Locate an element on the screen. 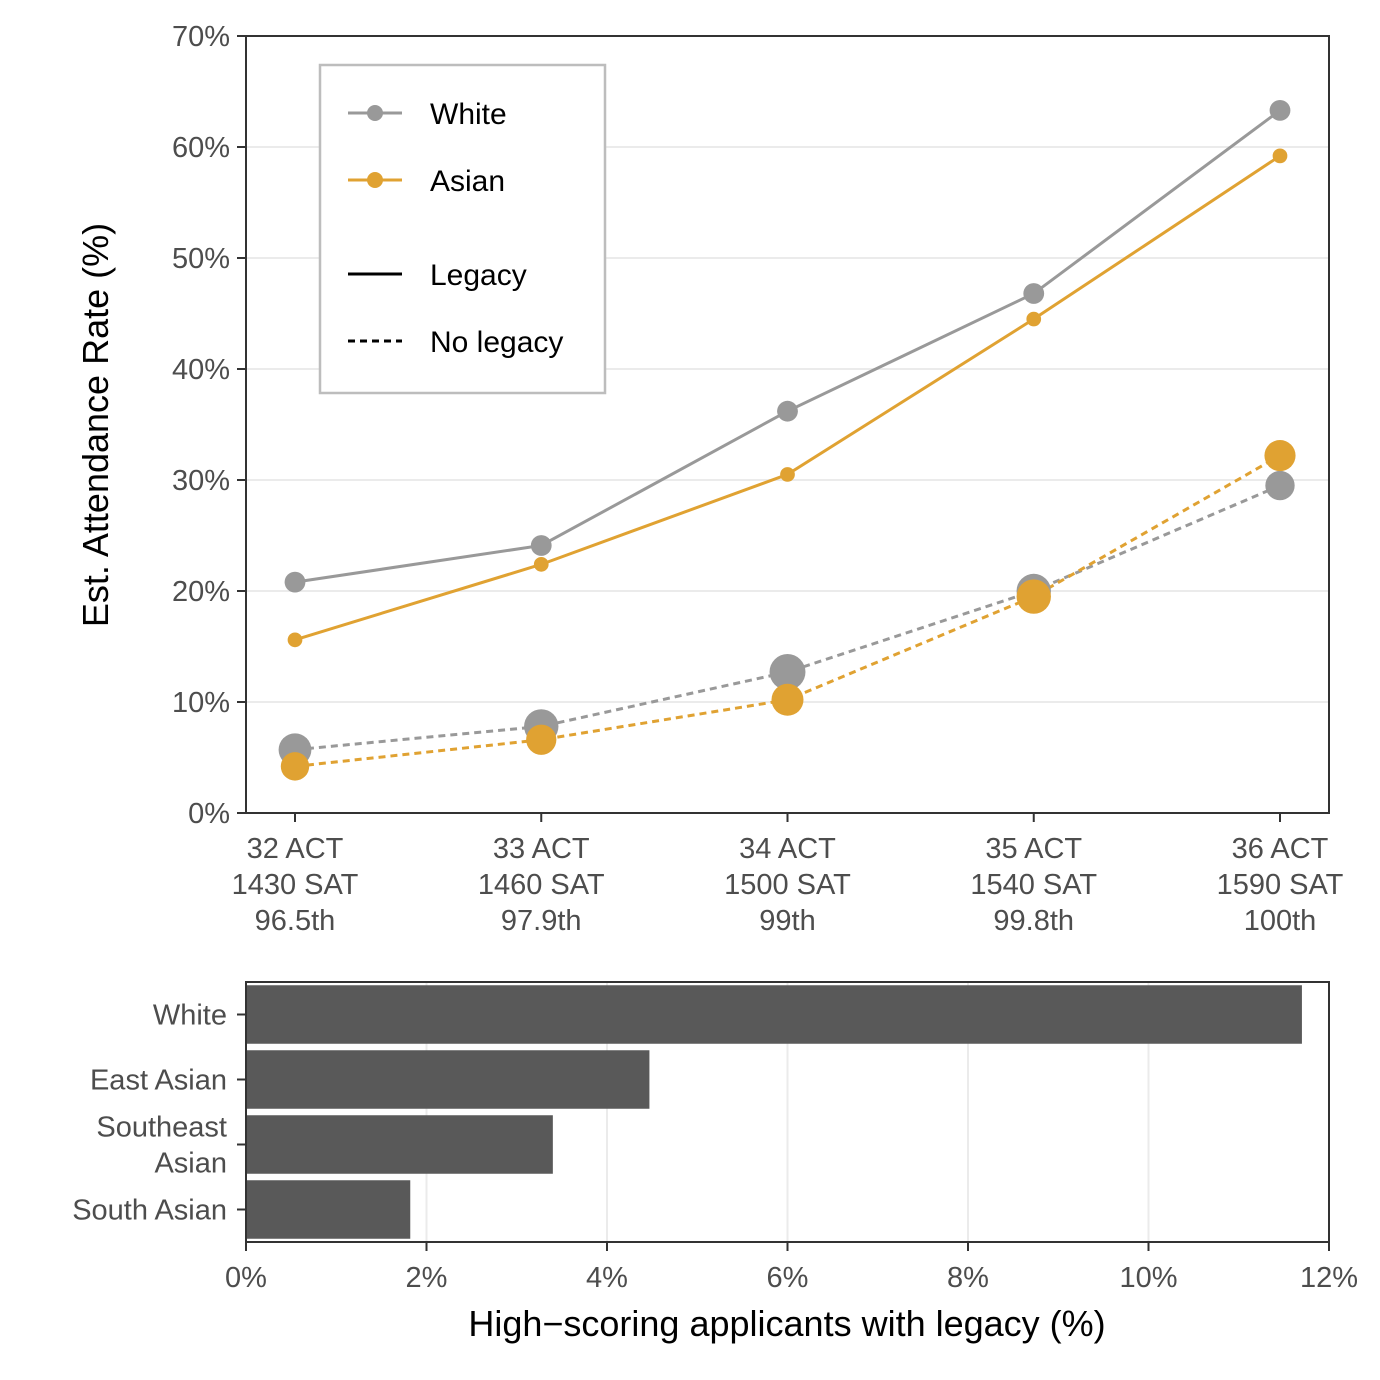 The image size is (1380, 1380). legend-box is located at coordinates (462, 229).